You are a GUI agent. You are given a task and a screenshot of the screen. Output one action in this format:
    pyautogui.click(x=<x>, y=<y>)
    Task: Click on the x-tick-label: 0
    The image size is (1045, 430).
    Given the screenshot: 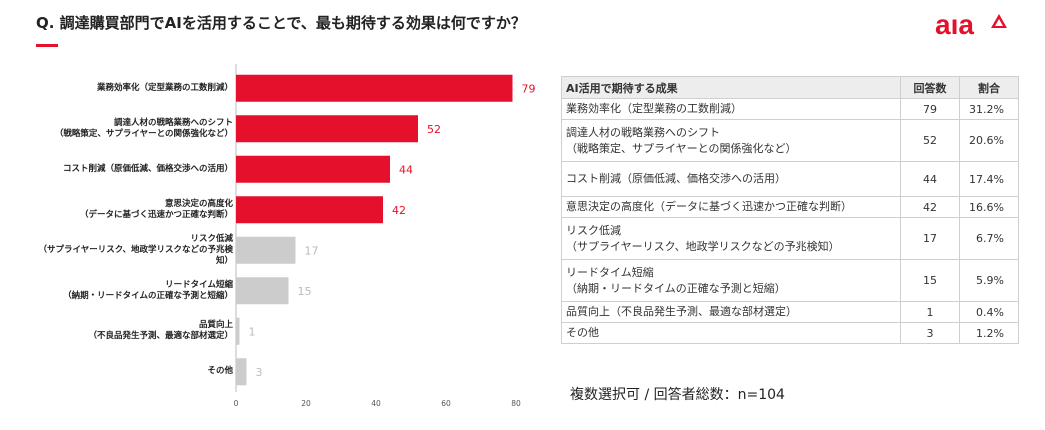 What is the action you would take?
    pyautogui.click(x=236, y=403)
    